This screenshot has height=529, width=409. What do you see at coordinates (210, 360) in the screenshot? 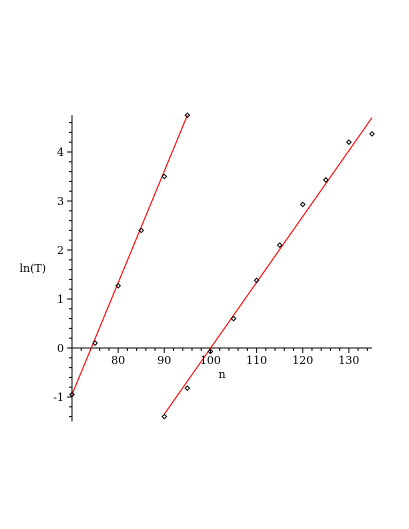
I see `x-tick-label: 100` at bounding box center [210, 360].